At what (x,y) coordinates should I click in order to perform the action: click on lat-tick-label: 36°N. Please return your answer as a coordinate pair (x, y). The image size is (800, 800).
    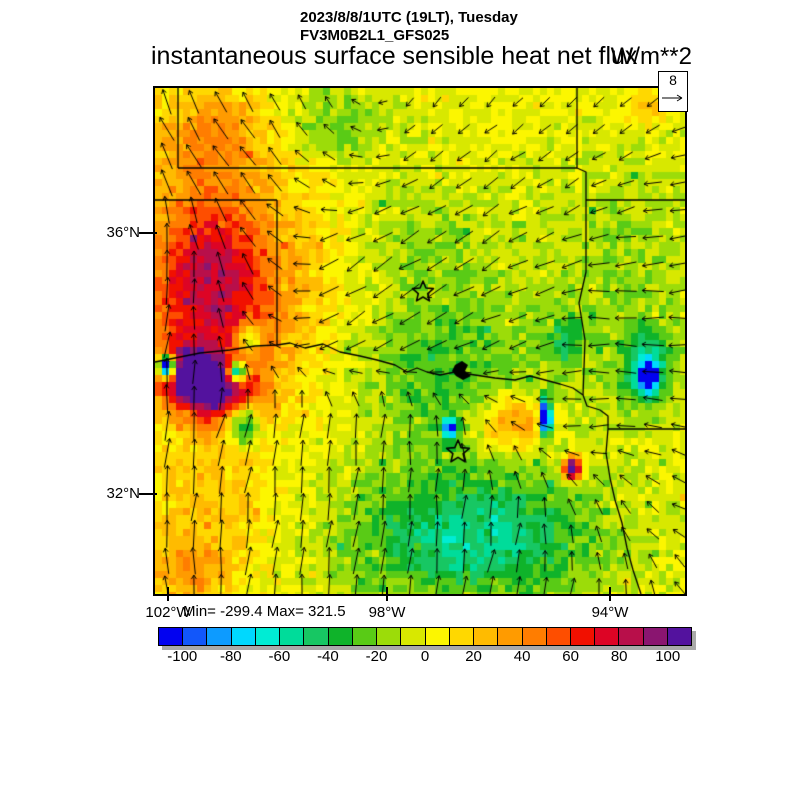
    Looking at the image, I should click on (123, 232).